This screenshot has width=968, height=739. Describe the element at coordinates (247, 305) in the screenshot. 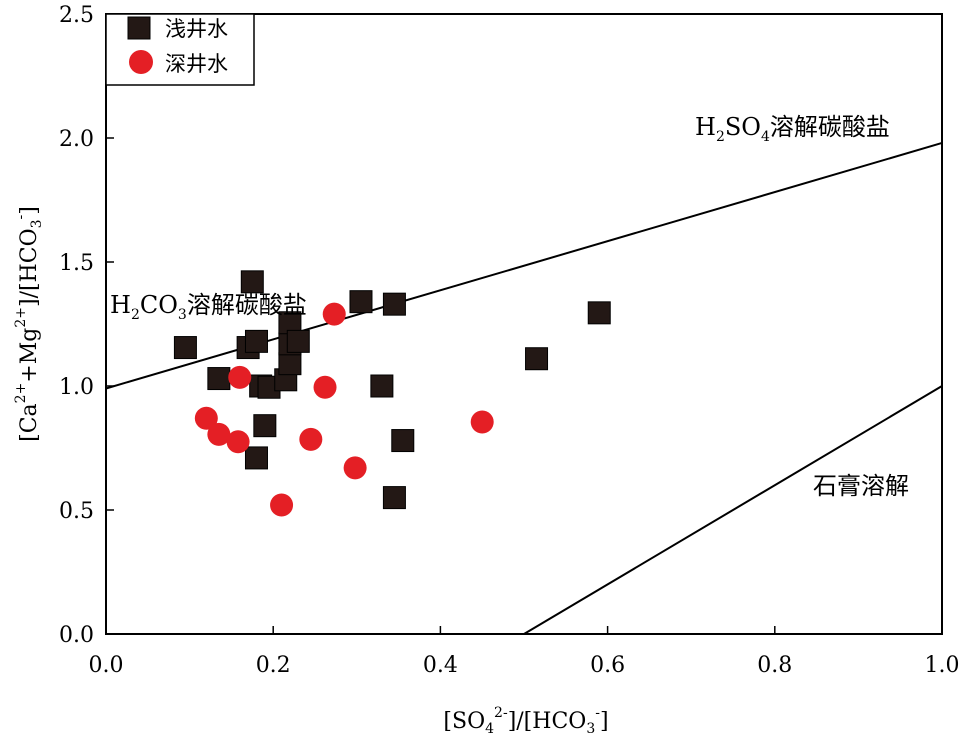

I see `annotation-h2co3-post: 溶解碳酸盐` at that location.